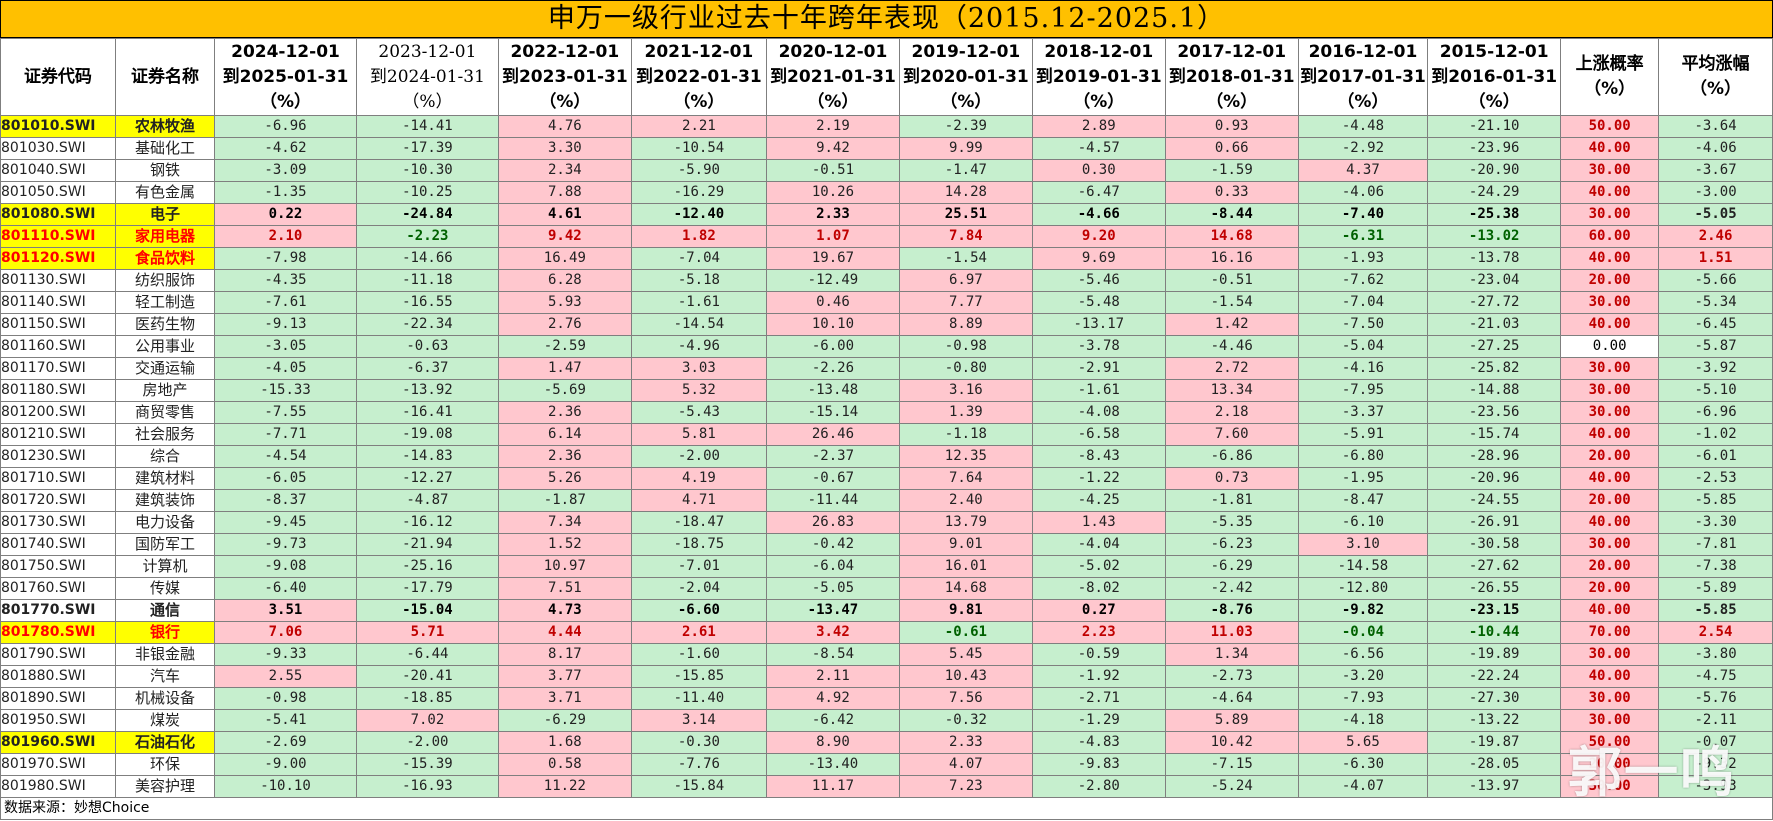 The image size is (1773, 821). I want to click on column-header: 2022-12-01 到2023-01-31 （%）, so click(564, 77).